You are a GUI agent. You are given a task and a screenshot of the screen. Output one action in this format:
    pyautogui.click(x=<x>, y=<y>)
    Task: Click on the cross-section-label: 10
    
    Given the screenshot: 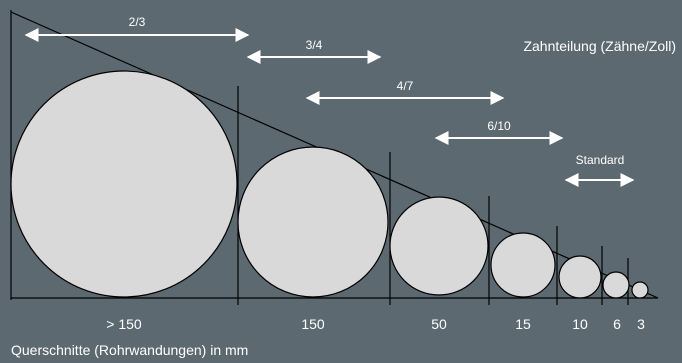 What is the action you would take?
    pyautogui.click(x=580, y=324)
    